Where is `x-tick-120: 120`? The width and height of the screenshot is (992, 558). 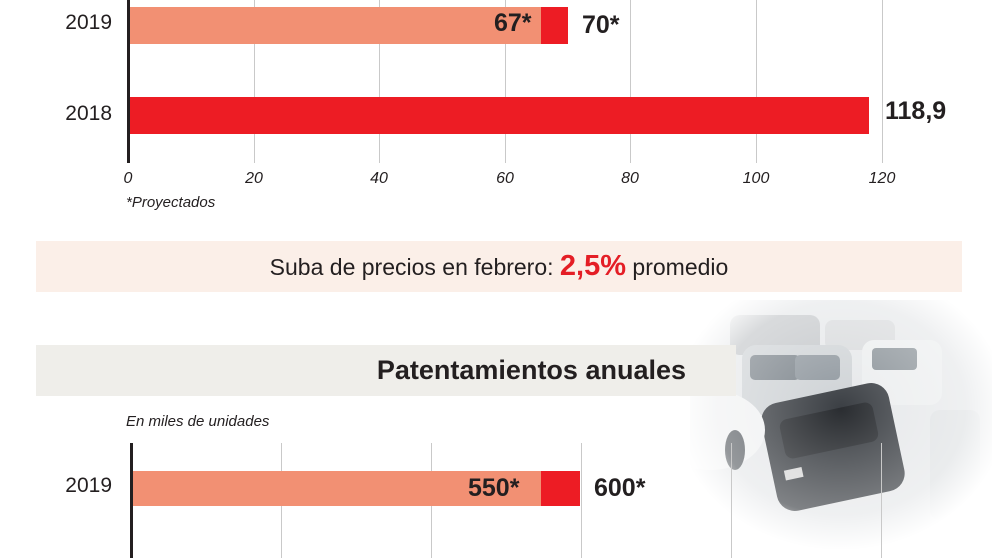 x-tick-120: 120 is located at coordinates (882, 178).